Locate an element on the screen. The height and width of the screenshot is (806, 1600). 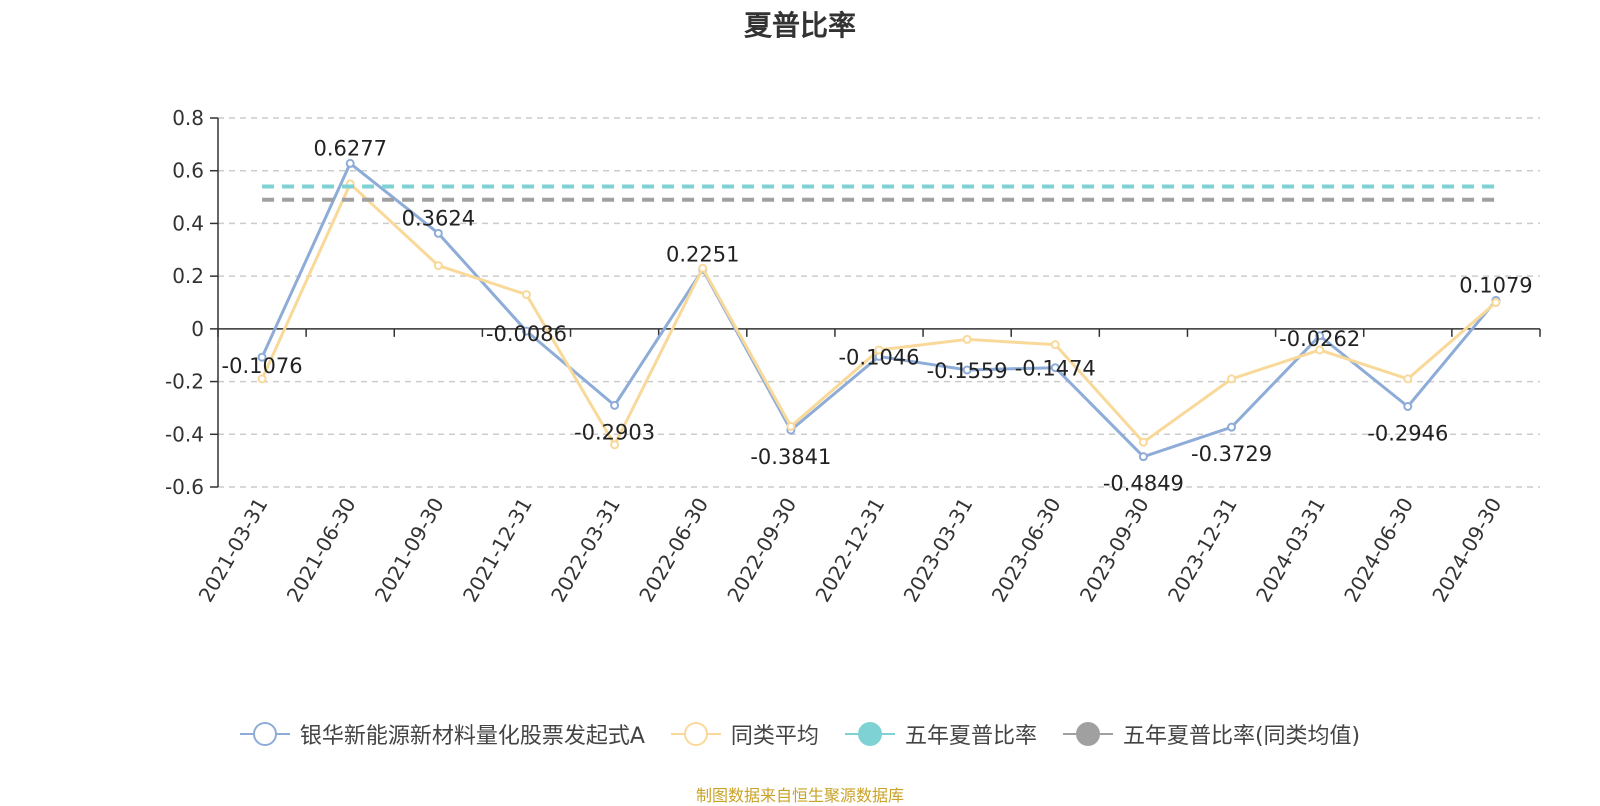
data-label: -0.1559 is located at coordinates (967, 371).